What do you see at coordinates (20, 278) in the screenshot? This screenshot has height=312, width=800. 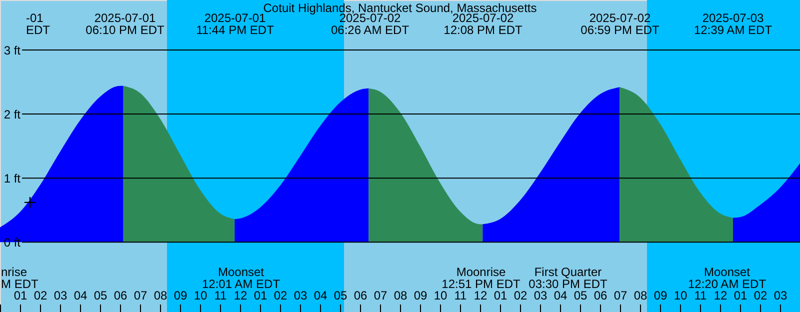 I see `annotation: nrise M EDT` at bounding box center [20, 278].